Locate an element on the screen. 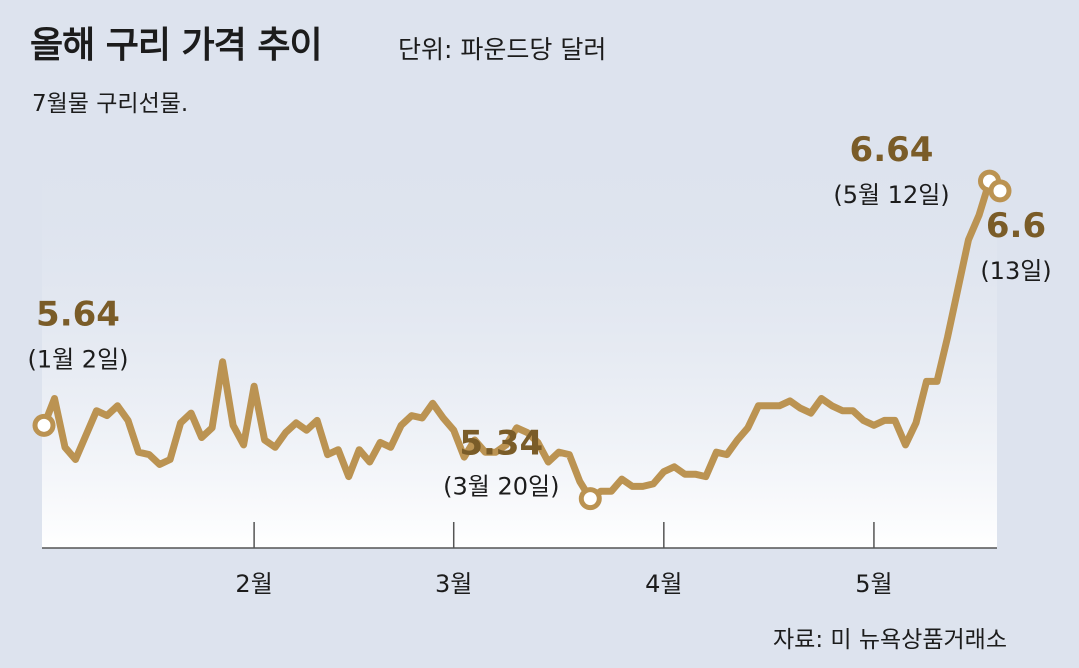  annotation-value: 6.64 is located at coordinates (892, 150).